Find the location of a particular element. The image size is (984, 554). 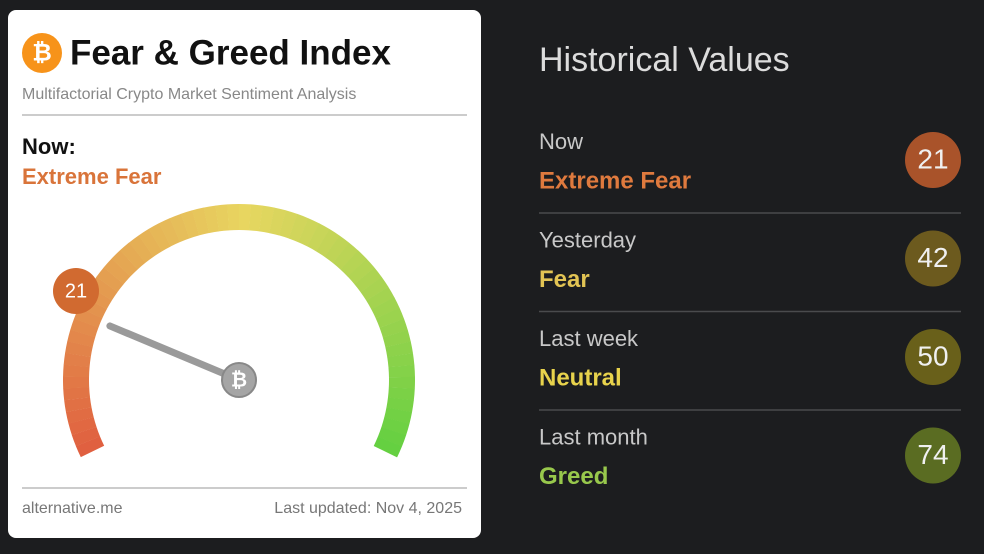

value-text: 74 is located at coordinates (932, 454).